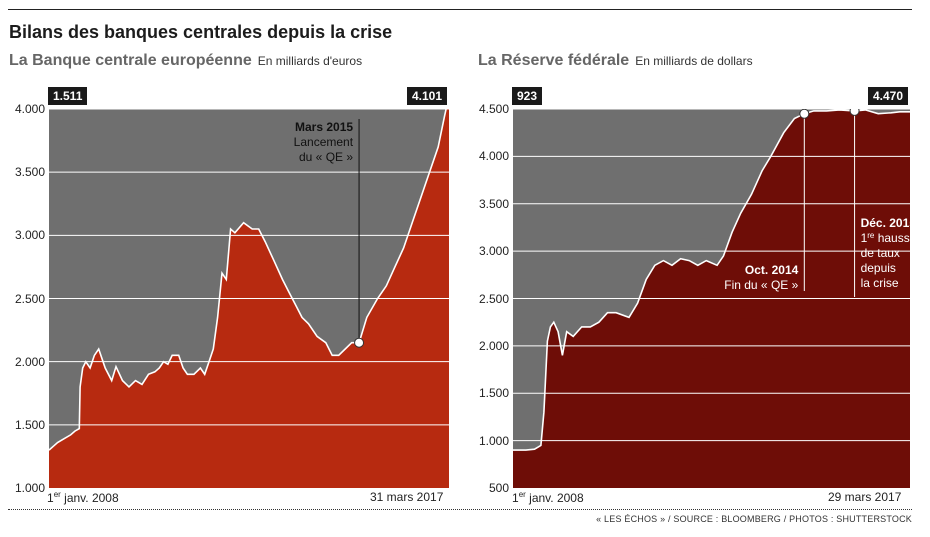 The height and width of the screenshot is (537, 930). I want to click on fed-x-start-day: 1, so click(515, 498).